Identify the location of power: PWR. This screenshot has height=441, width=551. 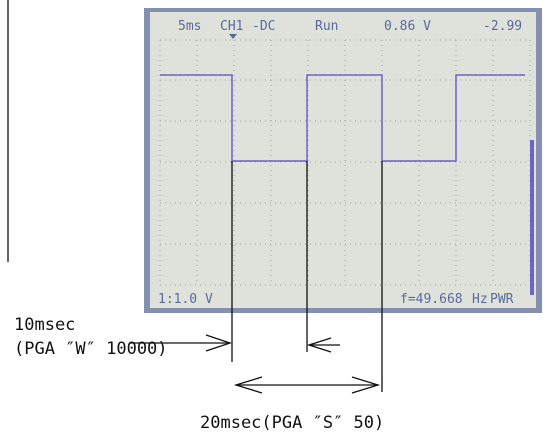
(502, 299).